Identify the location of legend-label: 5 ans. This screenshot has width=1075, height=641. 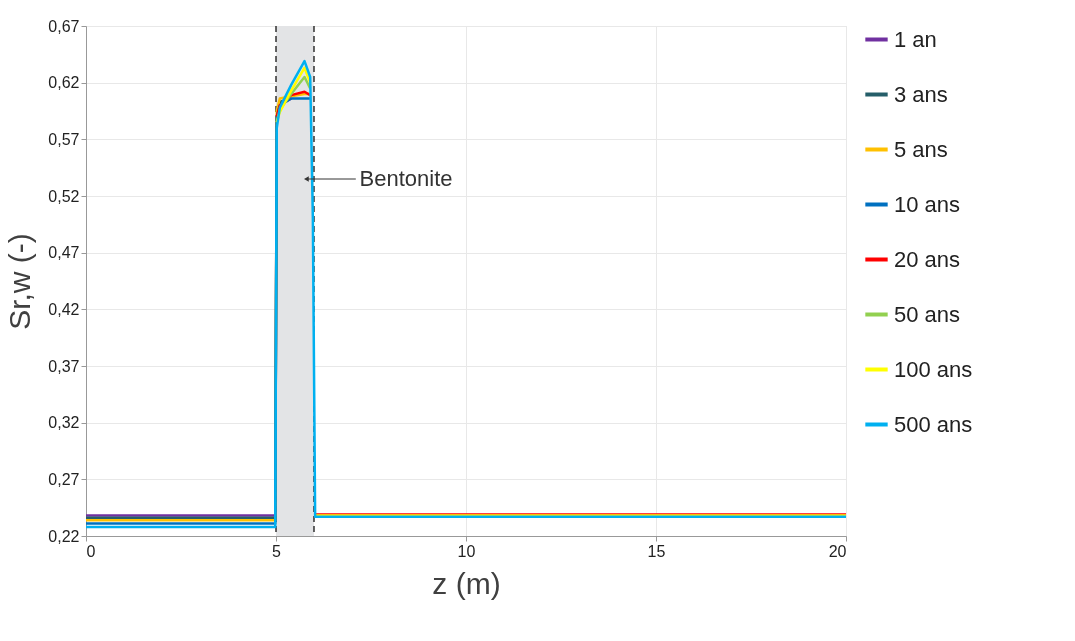
(921, 149).